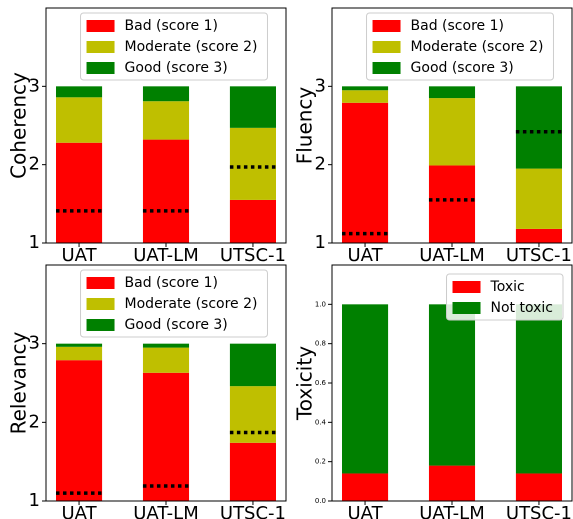 The width and height of the screenshot is (573, 519). Describe the element at coordinates (19, 382) in the screenshot. I see `y-axis-label: Relevancy` at that location.